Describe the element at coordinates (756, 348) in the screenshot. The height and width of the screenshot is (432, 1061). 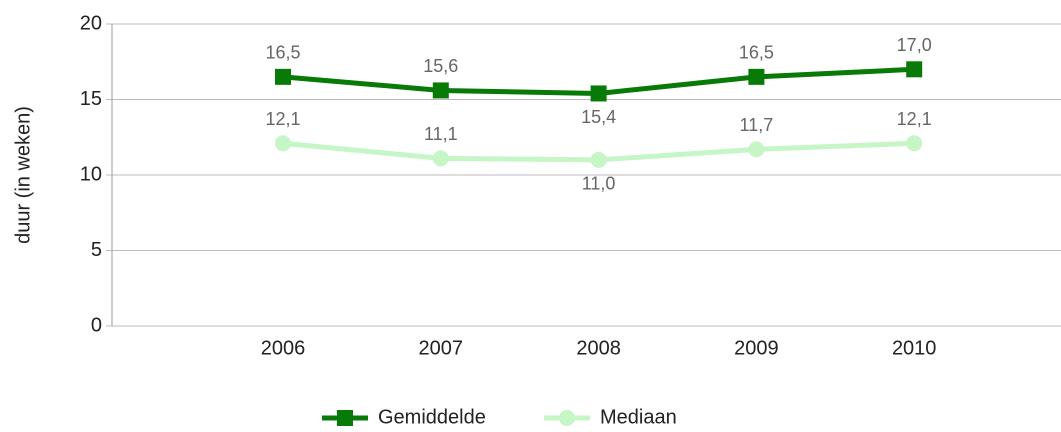
I see `x-tick-label: 2009` at that location.